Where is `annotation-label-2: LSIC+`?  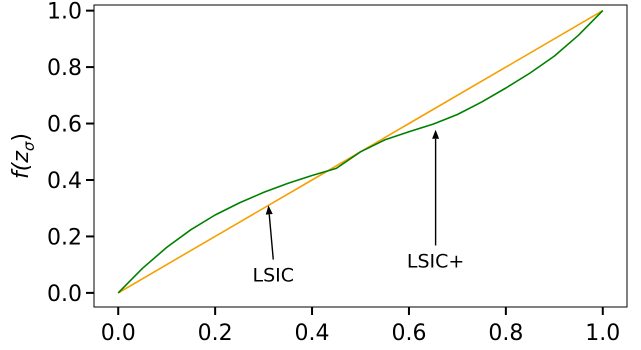 annotation-label-2: LSIC+ is located at coordinates (435, 261).